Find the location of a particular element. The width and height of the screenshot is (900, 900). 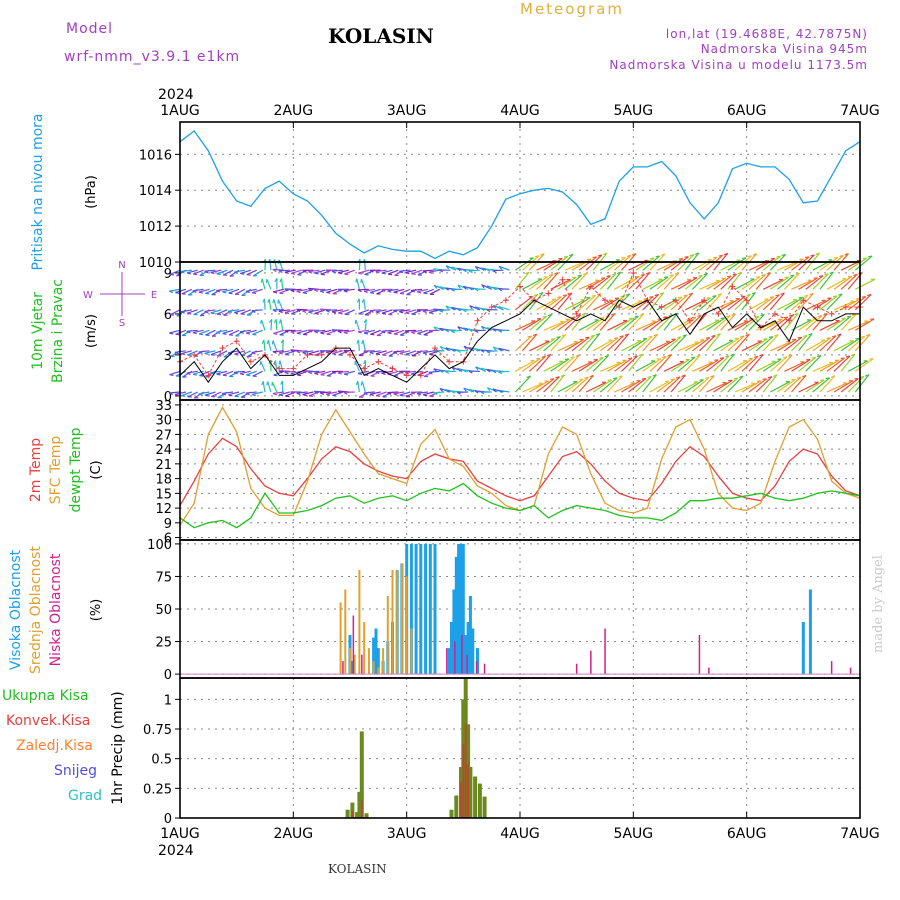

wind-title-2: Brzina i Pravac is located at coordinates (58, 331).